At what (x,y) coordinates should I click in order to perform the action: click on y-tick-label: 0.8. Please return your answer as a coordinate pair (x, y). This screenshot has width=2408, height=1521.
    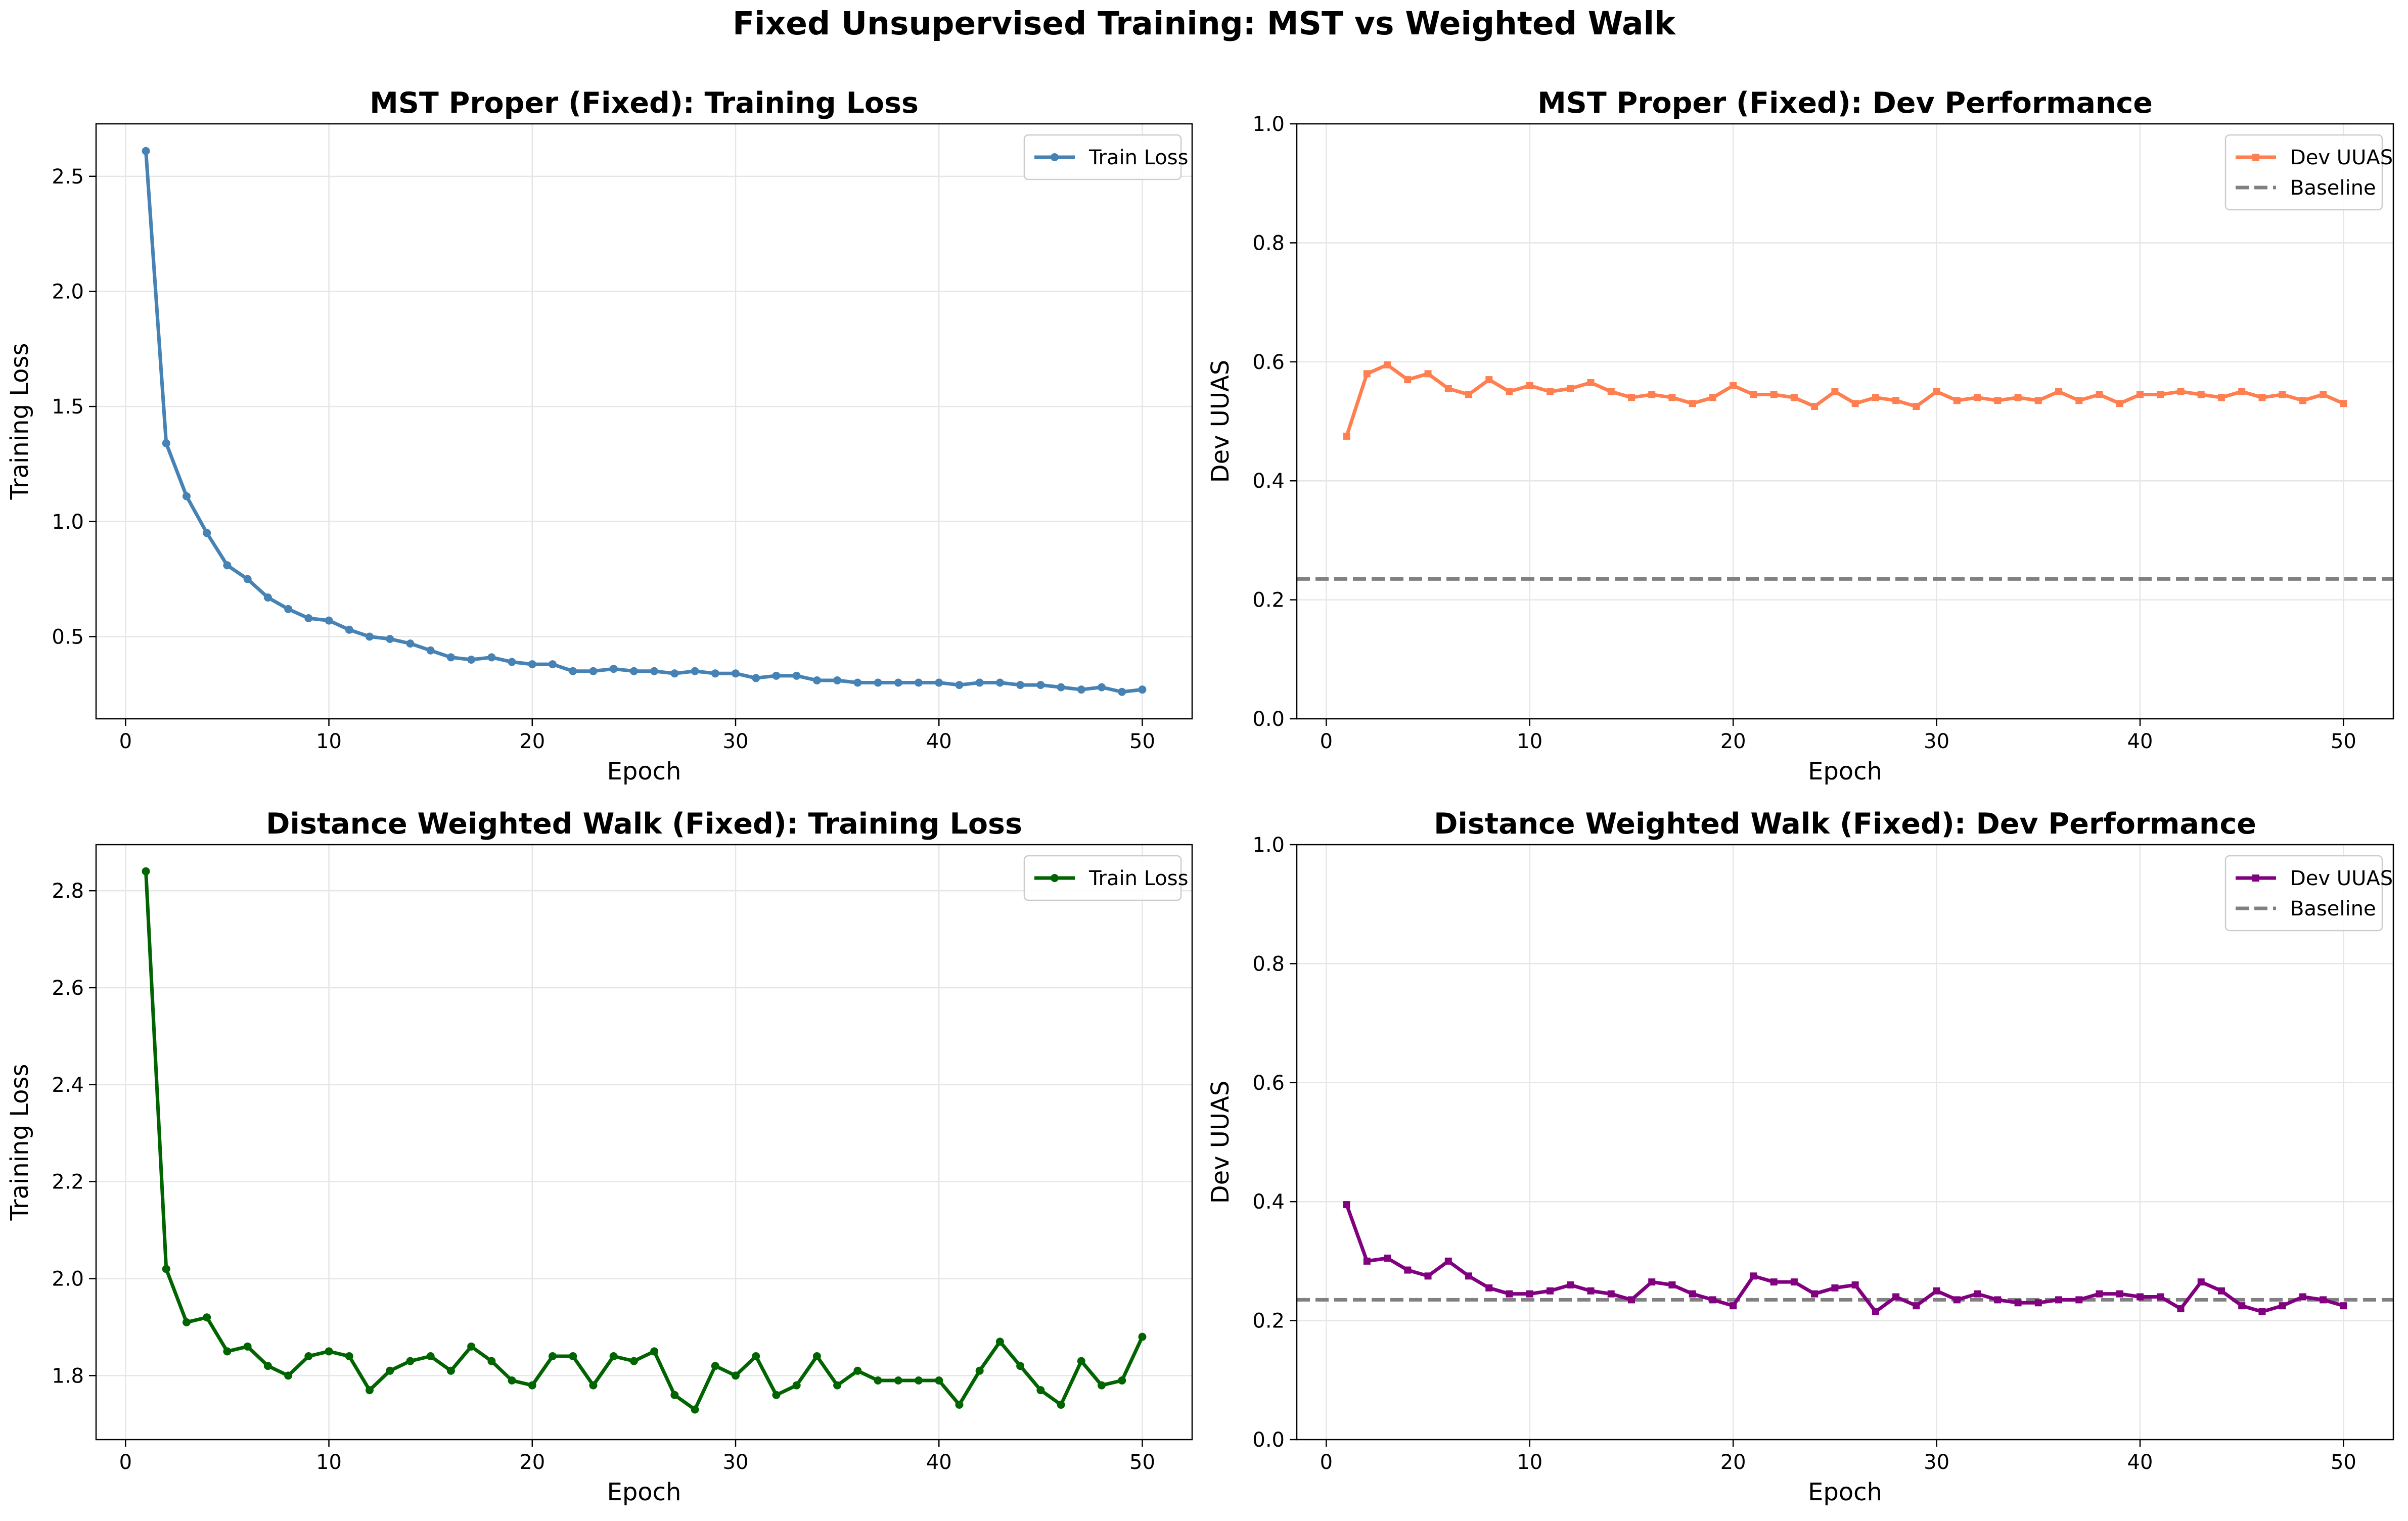
    Looking at the image, I should click on (1268, 964).